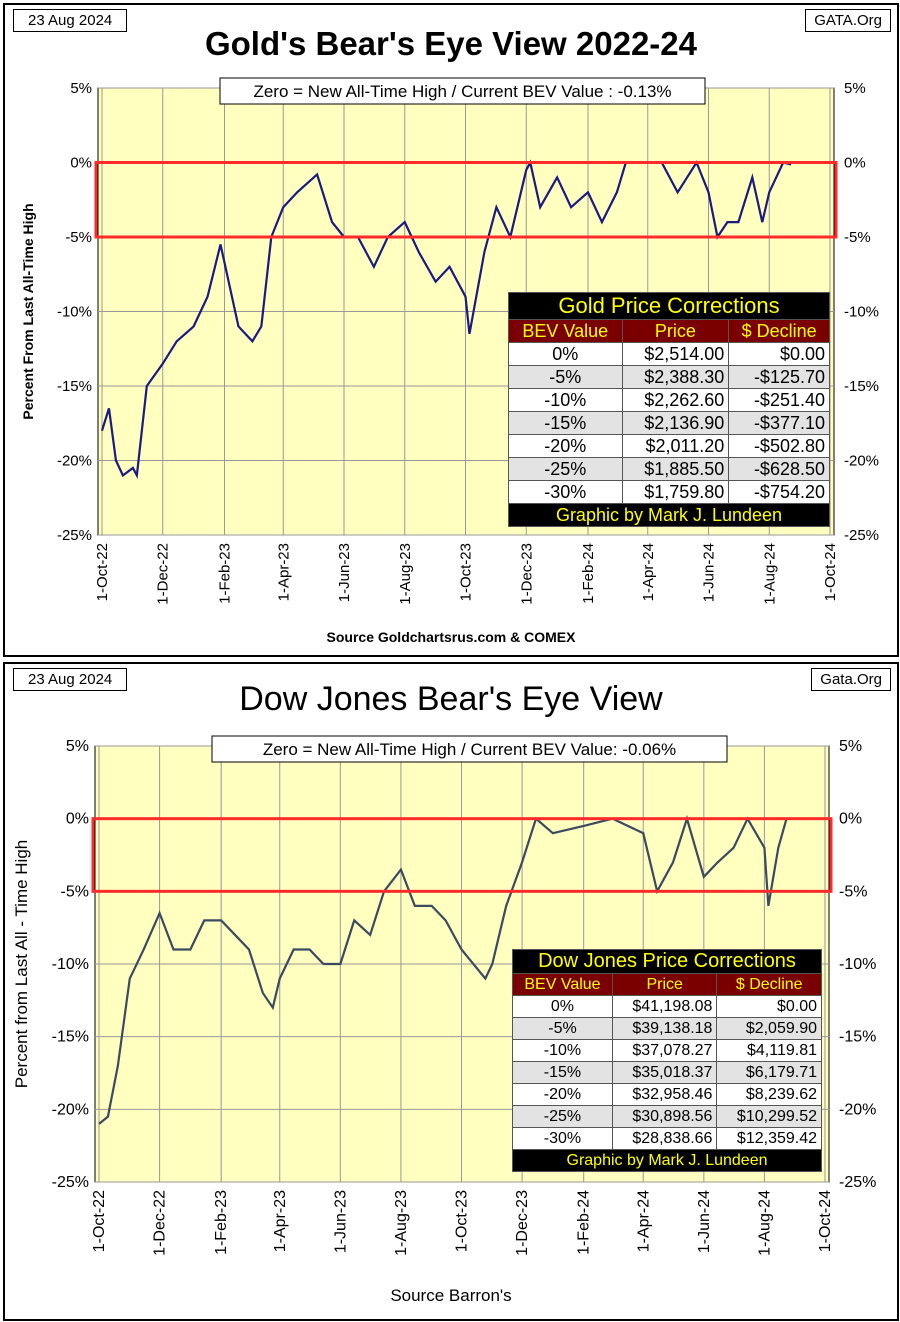  What do you see at coordinates (769, 1094) in the screenshot?
I see `table-cell: $8,239.62` at bounding box center [769, 1094].